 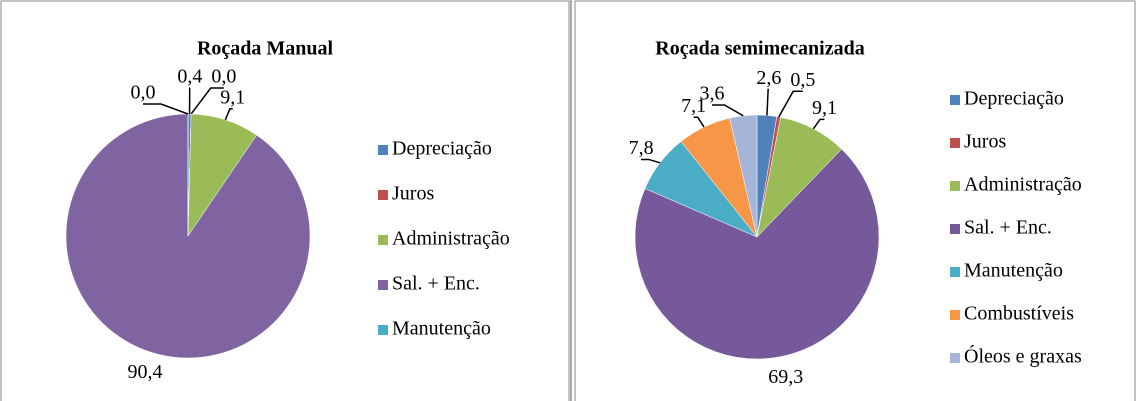 I want to click on data-label: 7,8, so click(x=641, y=148).